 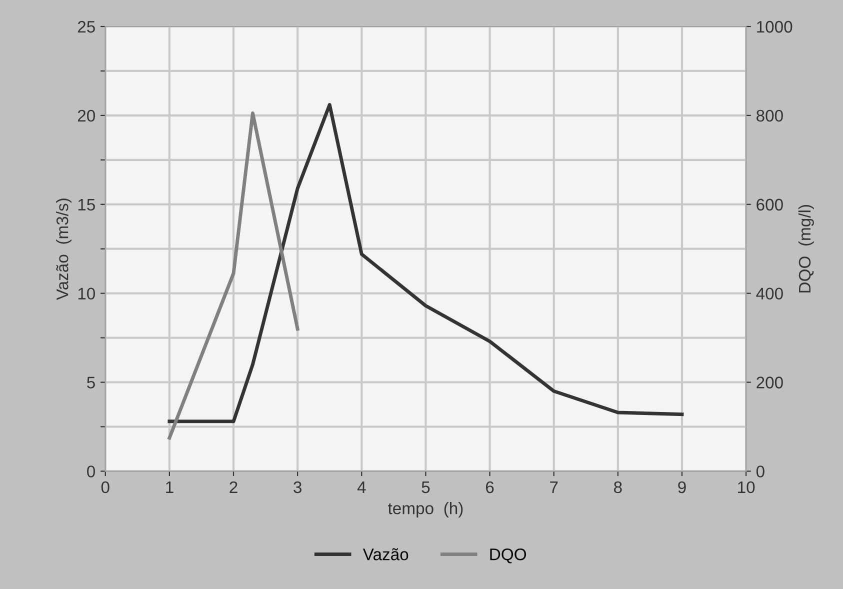 What do you see at coordinates (105, 487) in the screenshot?
I see `x-tick-label: 0` at bounding box center [105, 487].